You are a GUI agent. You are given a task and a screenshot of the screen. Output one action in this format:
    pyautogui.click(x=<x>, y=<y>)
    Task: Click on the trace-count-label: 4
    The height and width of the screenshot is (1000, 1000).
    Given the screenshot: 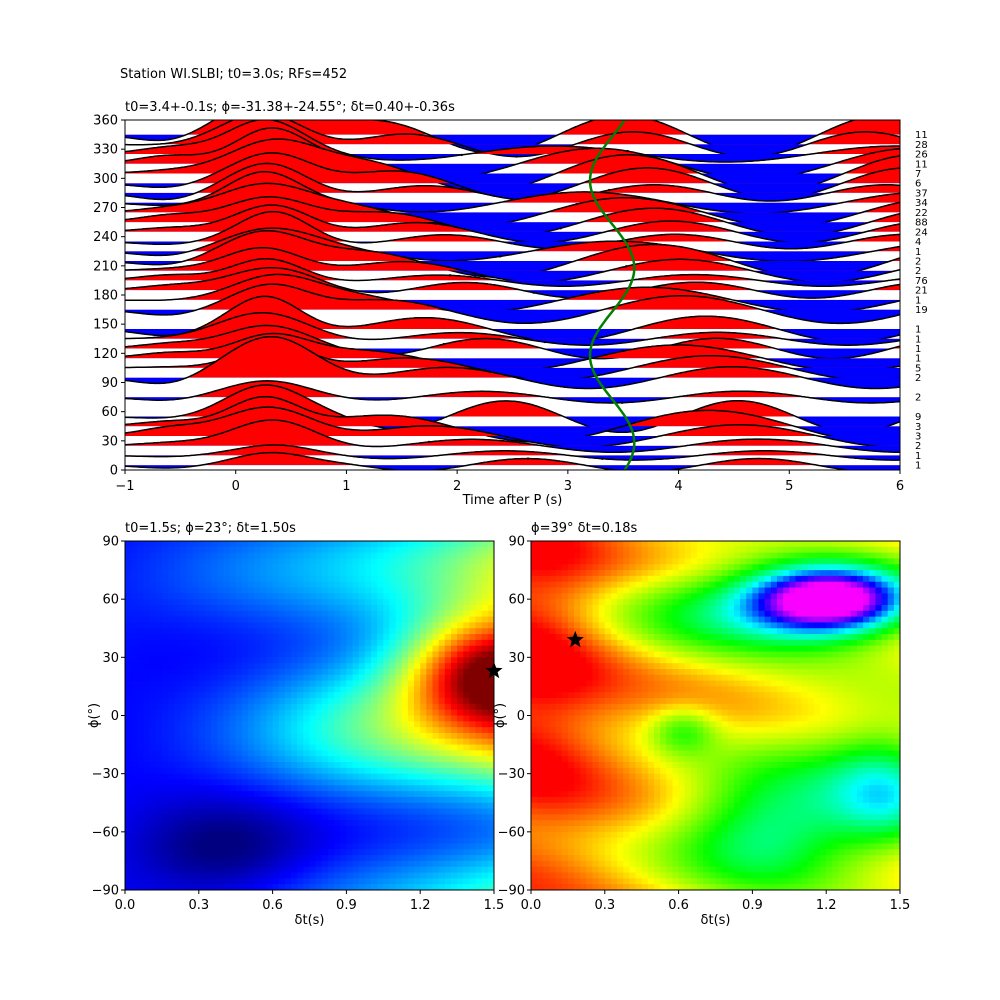 What is the action you would take?
    pyautogui.click(x=918, y=242)
    